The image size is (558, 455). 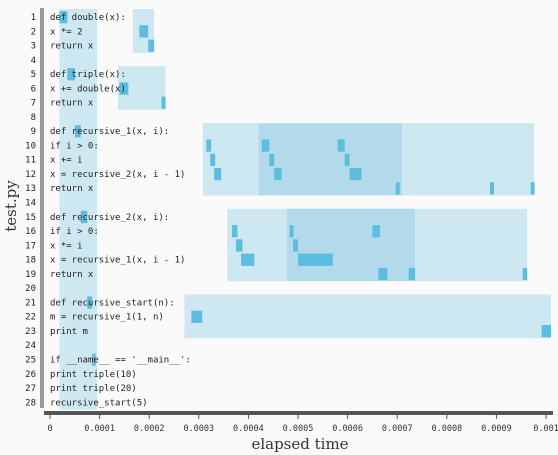 What do you see at coordinates (30, 389) in the screenshot?
I see `line-number: 27` at bounding box center [30, 389].